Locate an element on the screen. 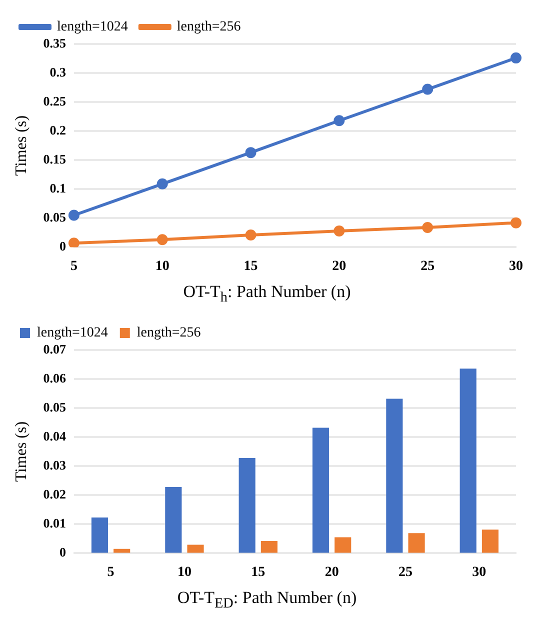 The image size is (534, 628). y-tick-label: 0.1 is located at coordinates (58, 188).